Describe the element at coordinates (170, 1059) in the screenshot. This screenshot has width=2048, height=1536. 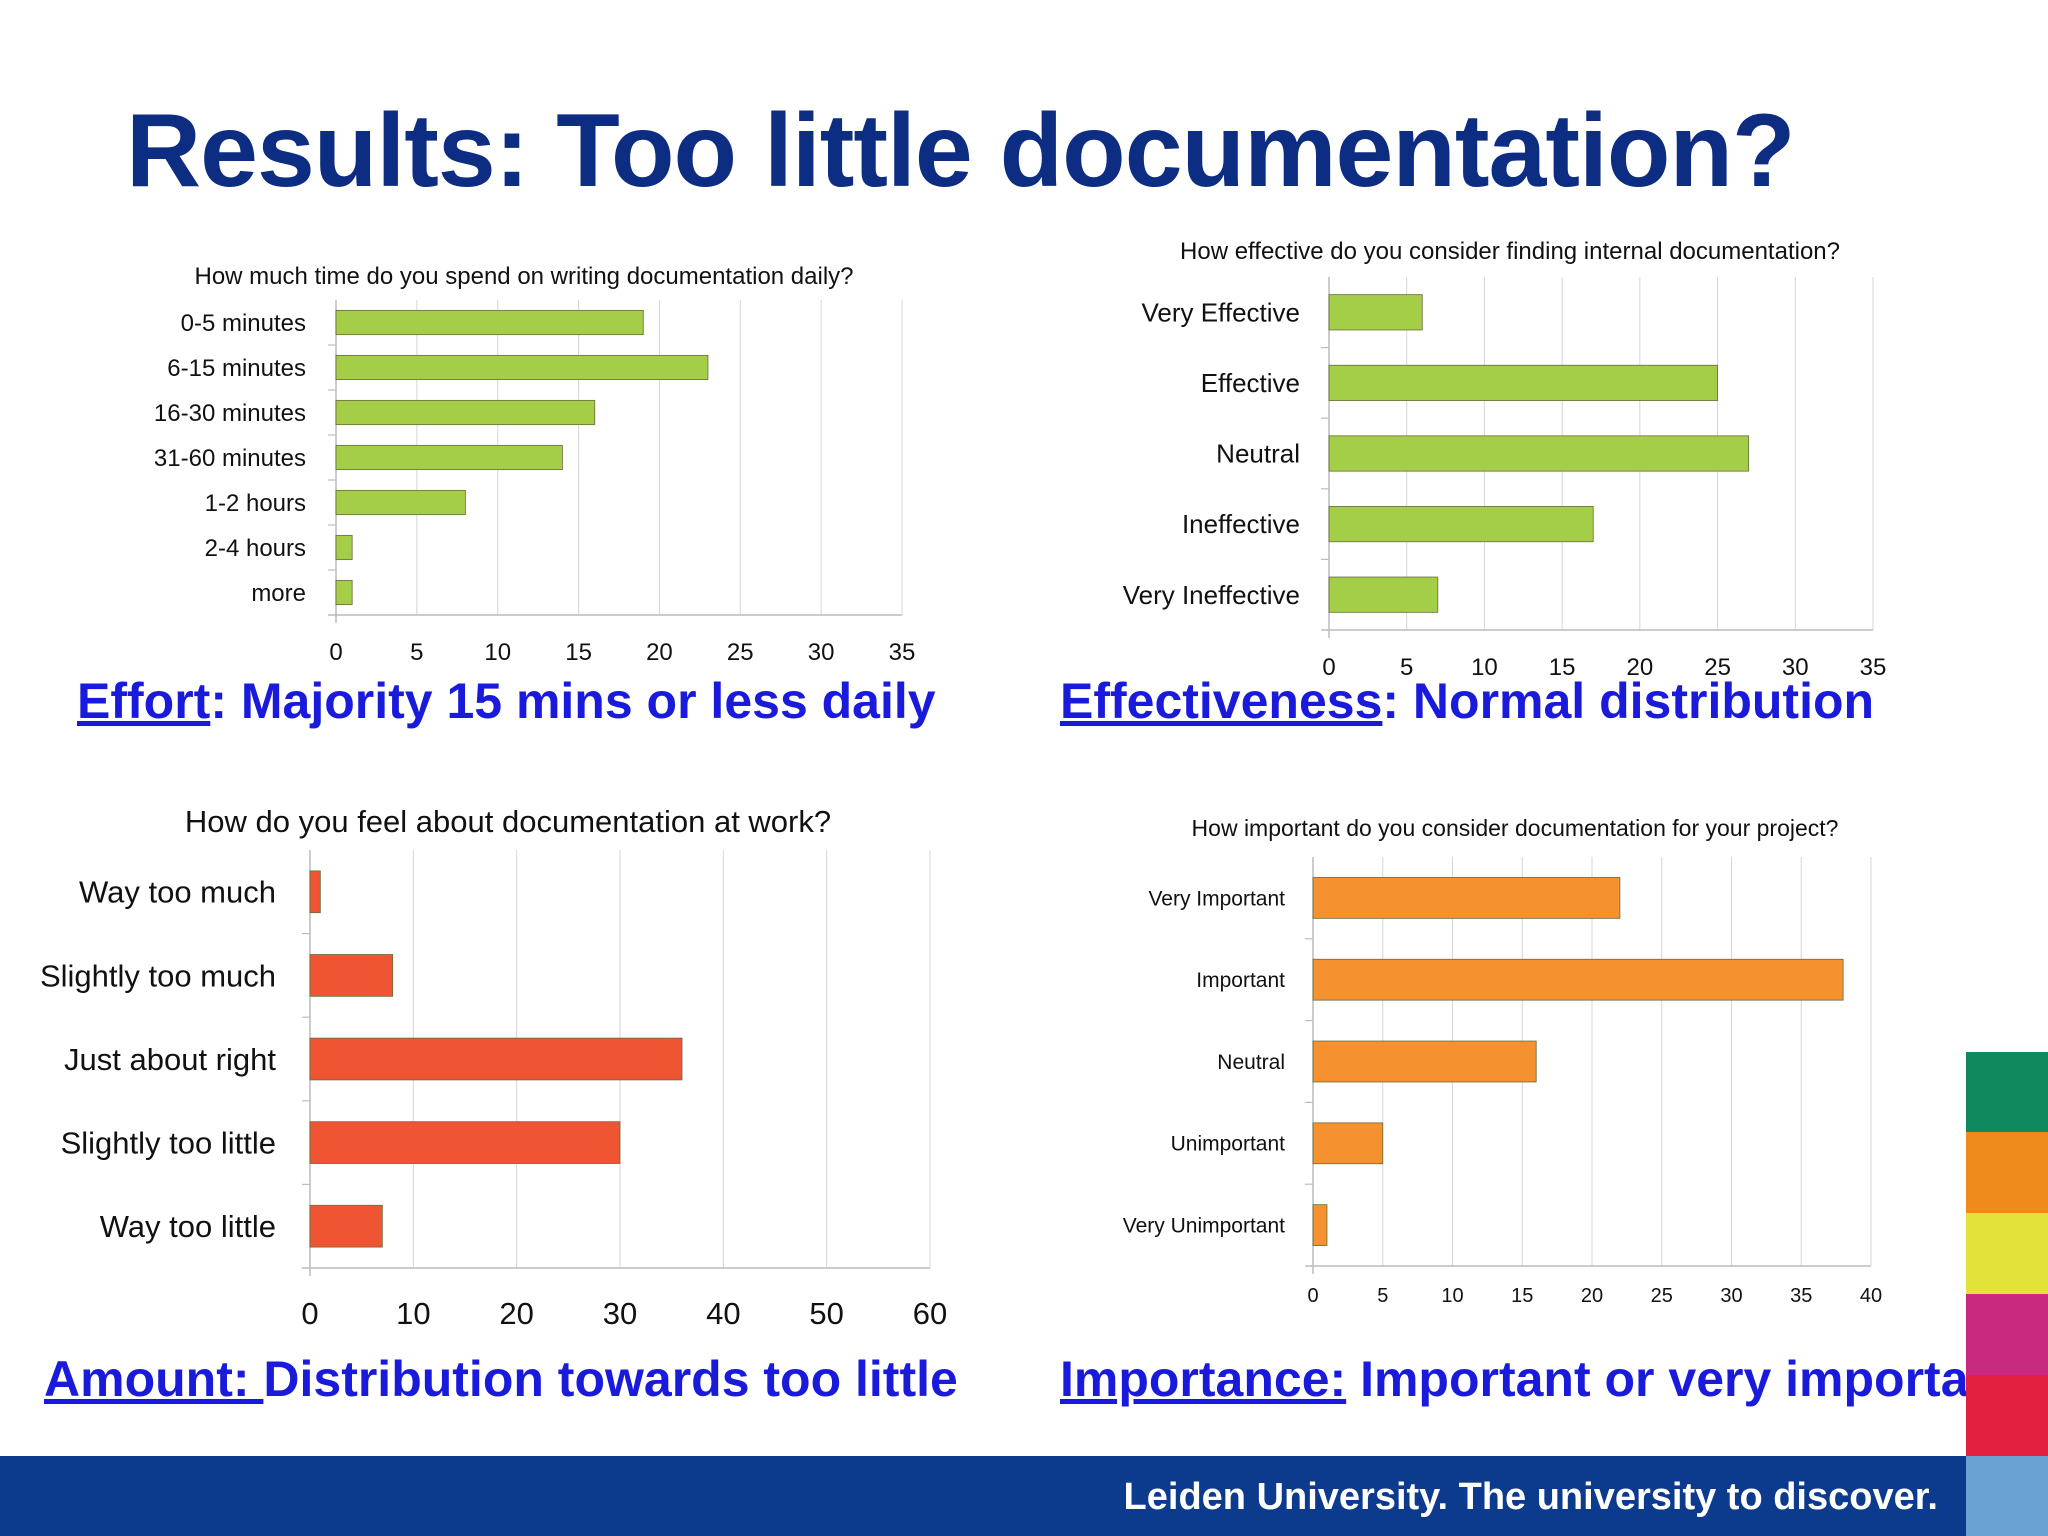
I see `category-label: Just about right` at that location.